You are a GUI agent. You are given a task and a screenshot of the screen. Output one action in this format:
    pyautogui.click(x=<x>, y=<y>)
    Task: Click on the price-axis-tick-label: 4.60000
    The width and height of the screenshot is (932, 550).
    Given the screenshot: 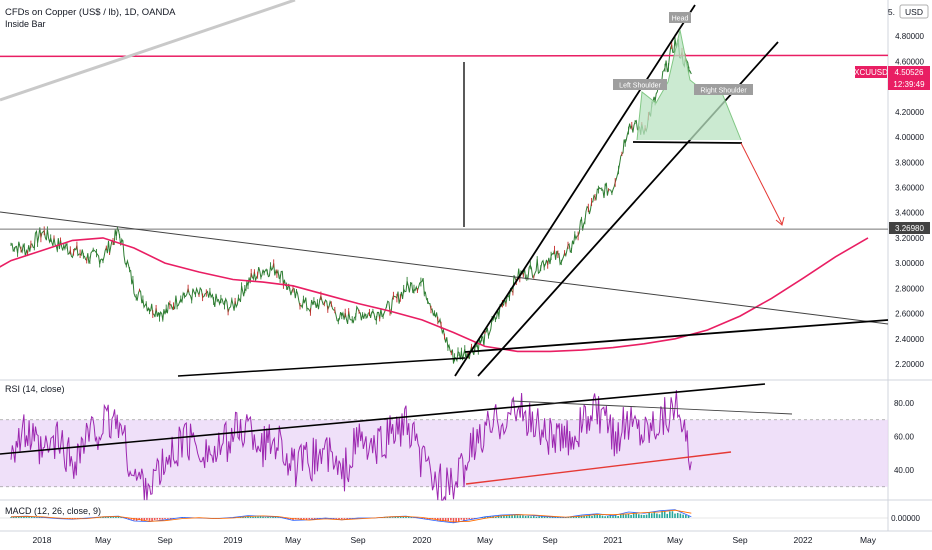 What is the action you would take?
    pyautogui.click(x=909, y=61)
    